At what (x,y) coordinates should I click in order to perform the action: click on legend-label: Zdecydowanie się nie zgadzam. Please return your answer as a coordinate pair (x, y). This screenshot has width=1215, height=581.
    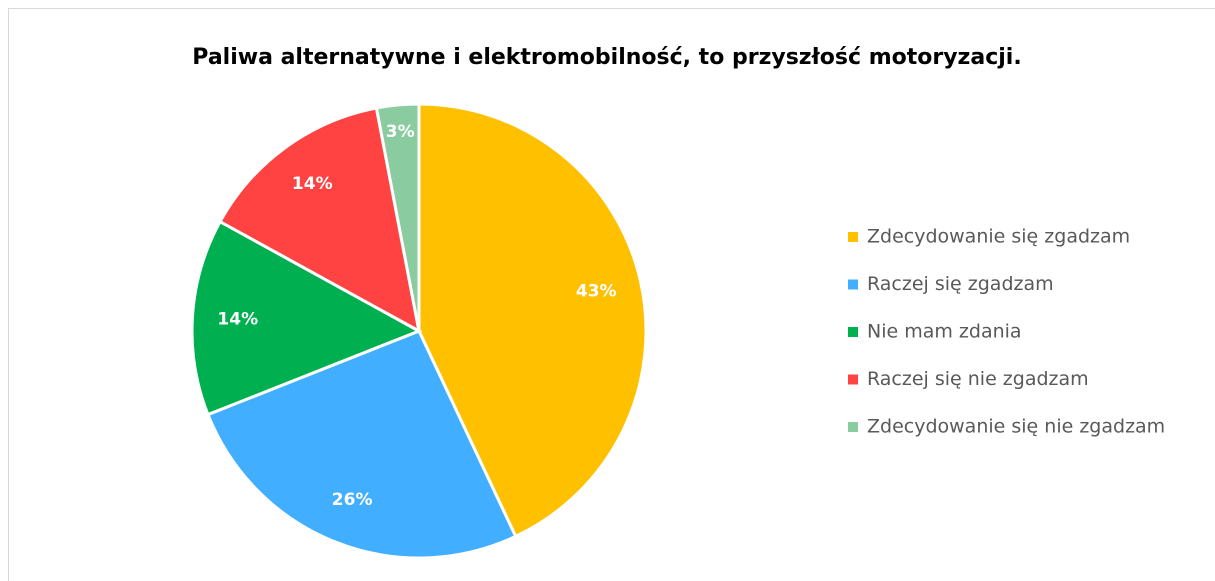
    Looking at the image, I should click on (1016, 427).